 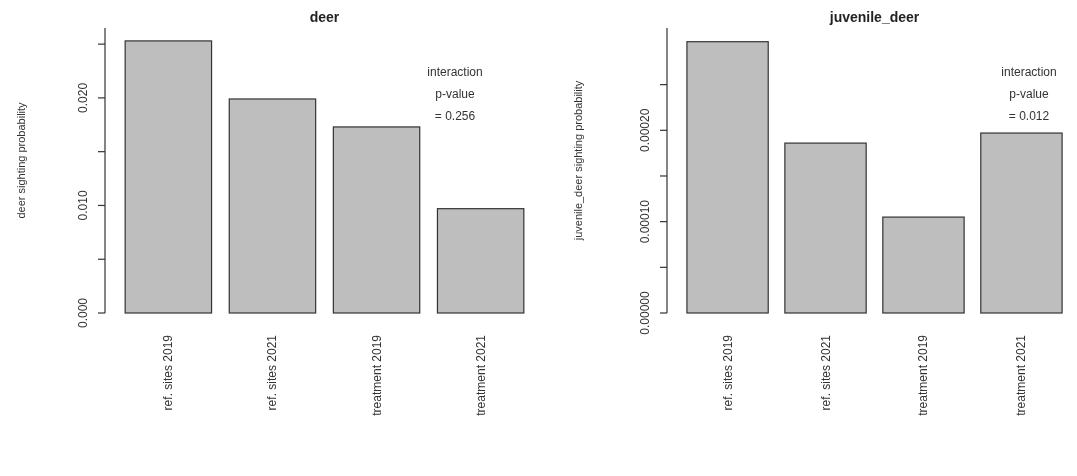 What do you see at coordinates (324, 17) in the screenshot?
I see `chart-title: deer` at bounding box center [324, 17].